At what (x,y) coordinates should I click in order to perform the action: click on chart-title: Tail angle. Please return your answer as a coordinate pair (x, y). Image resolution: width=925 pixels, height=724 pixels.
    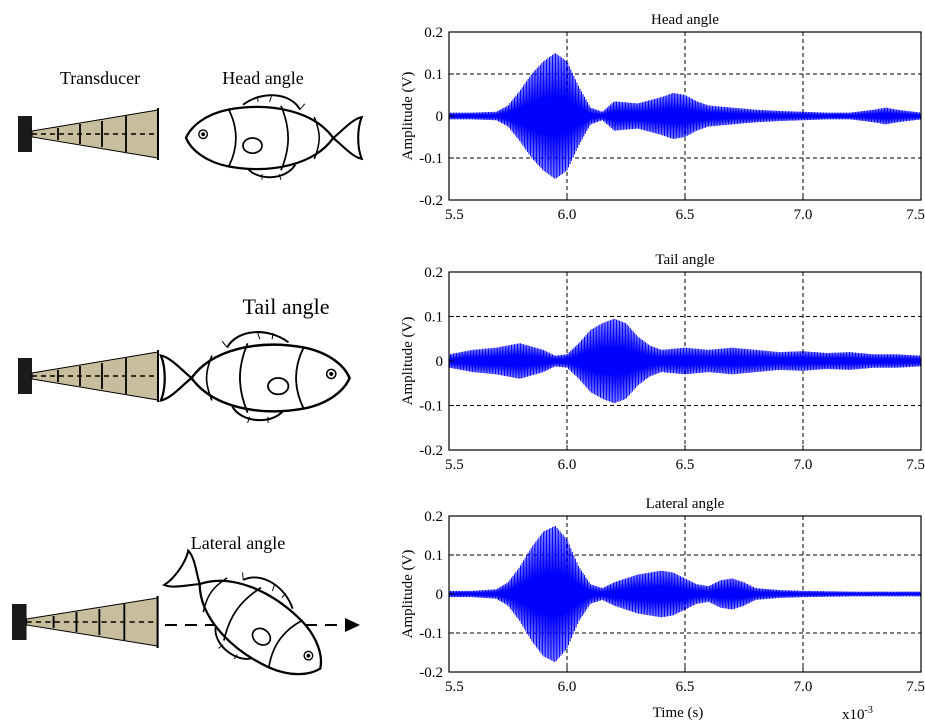
    Looking at the image, I should click on (685, 260).